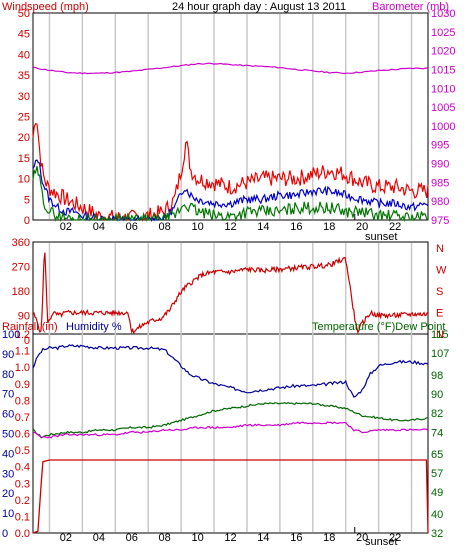  Describe the element at coordinates (22, 418) in the screenshot. I see `rainfall-tick-label: 0.7` at that location.